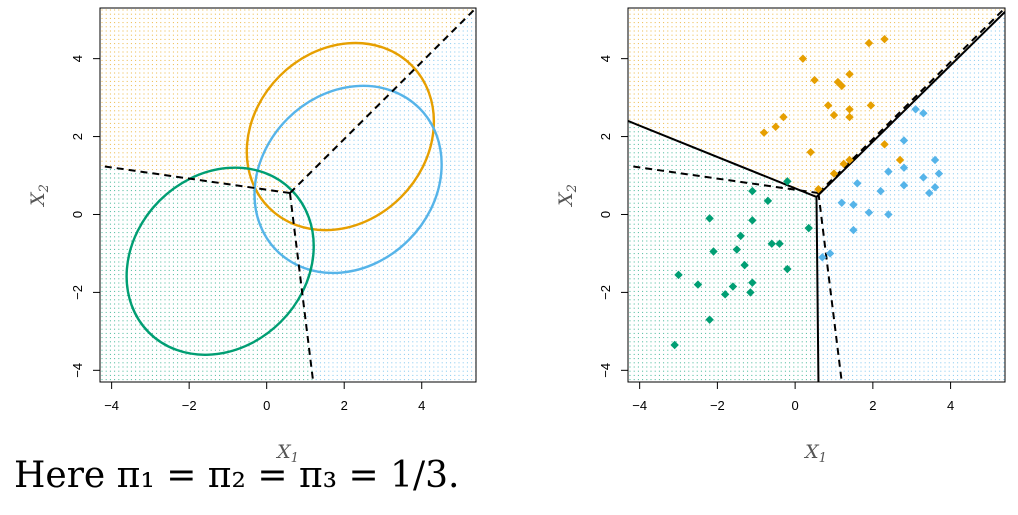  What do you see at coordinates (111, 405) in the screenshot?
I see `x-tick-label: −4` at bounding box center [111, 405].